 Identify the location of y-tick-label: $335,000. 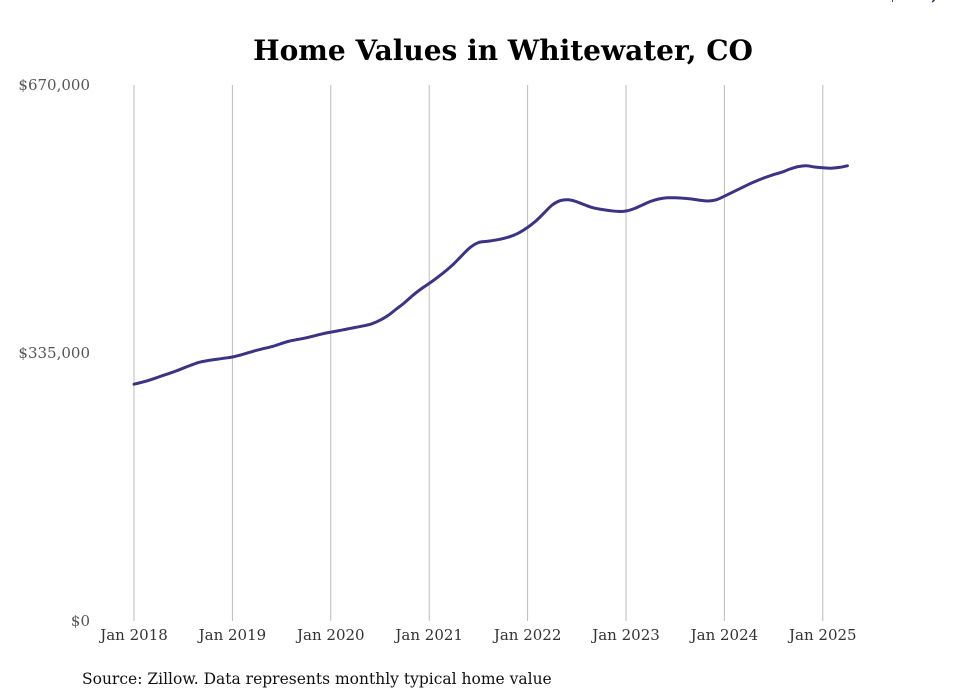
(54, 353).